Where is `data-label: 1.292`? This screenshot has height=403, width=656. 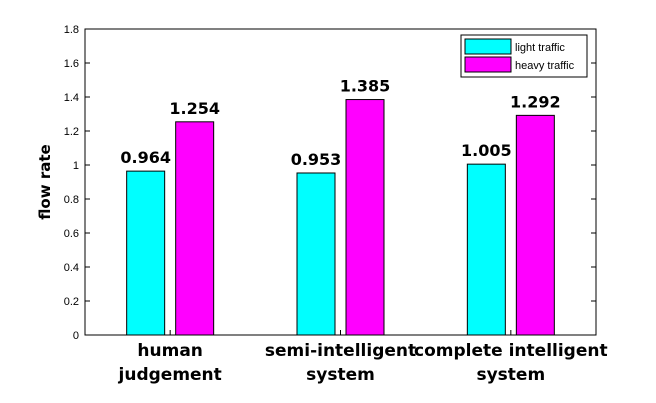
data-label: 1.292 is located at coordinates (535, 101).